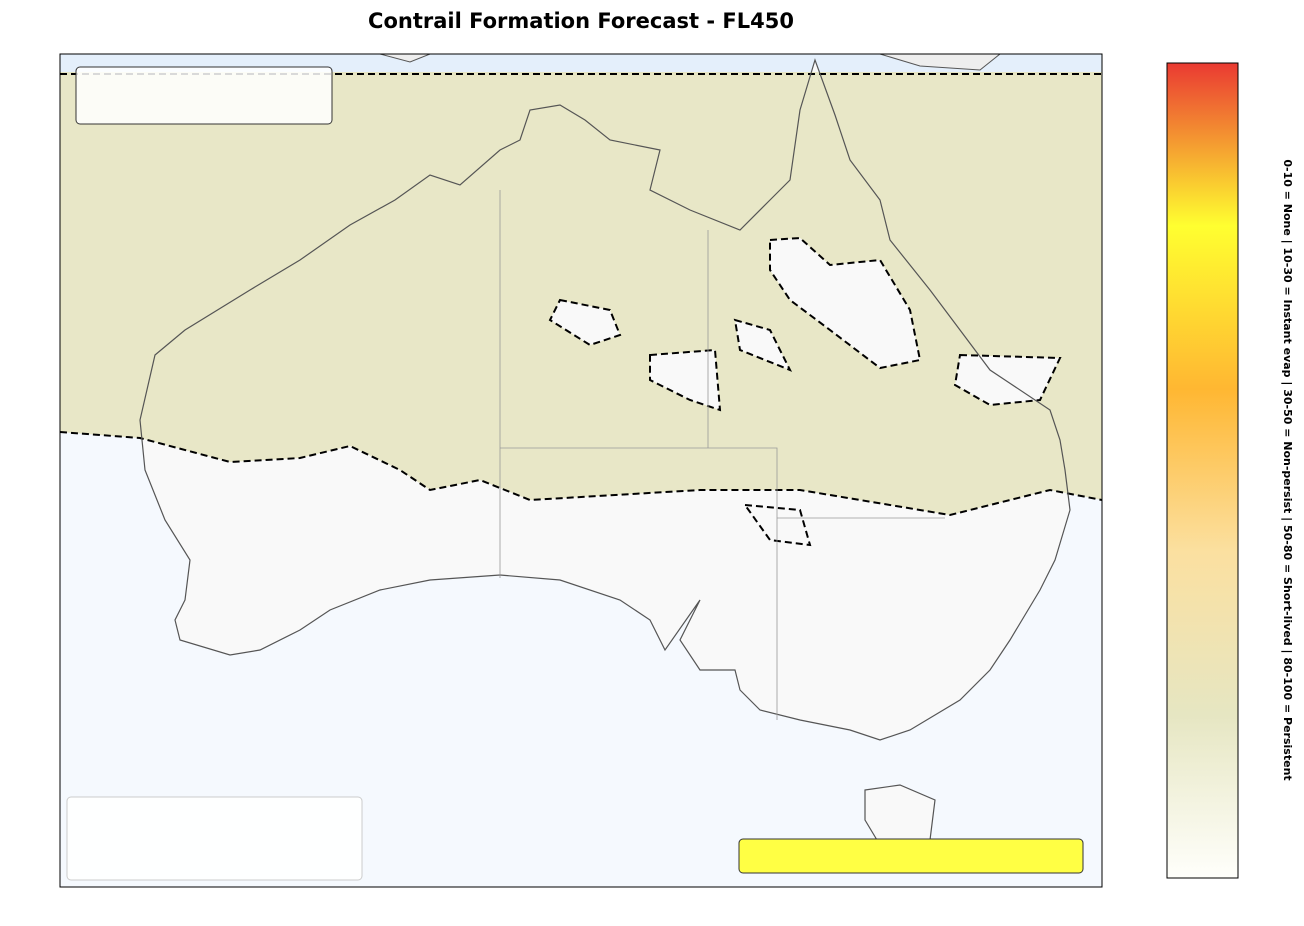  Describe the element at coordinates (214, 838) in the screenshot. I see `legend-box` at that location.